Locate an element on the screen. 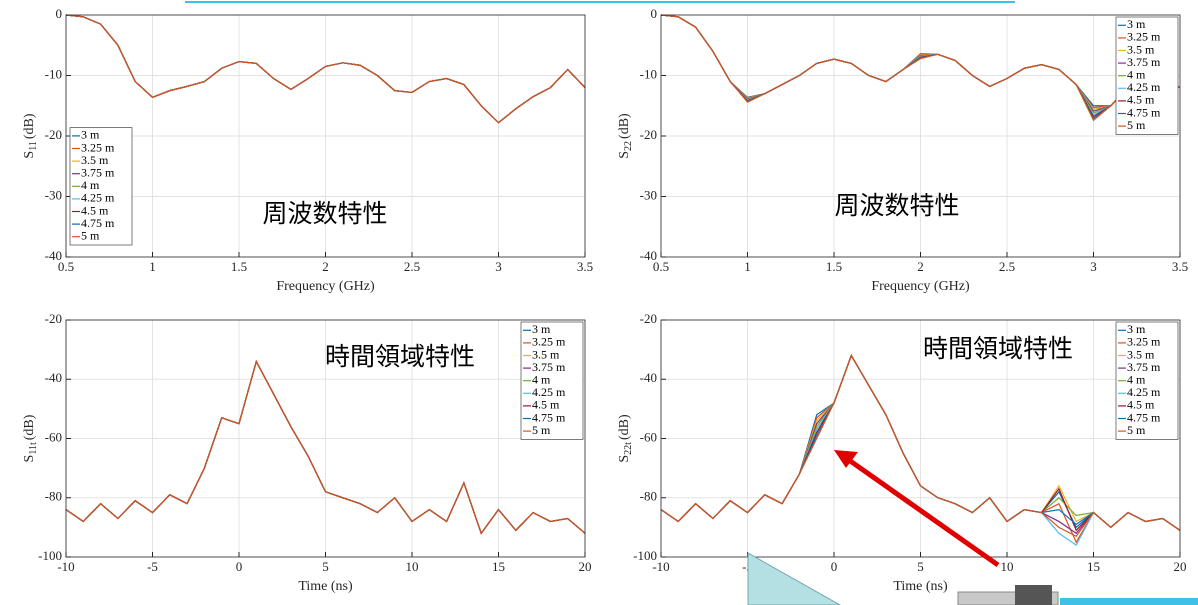  x-tick-label: 20 is located at coordinates (1180, 566).